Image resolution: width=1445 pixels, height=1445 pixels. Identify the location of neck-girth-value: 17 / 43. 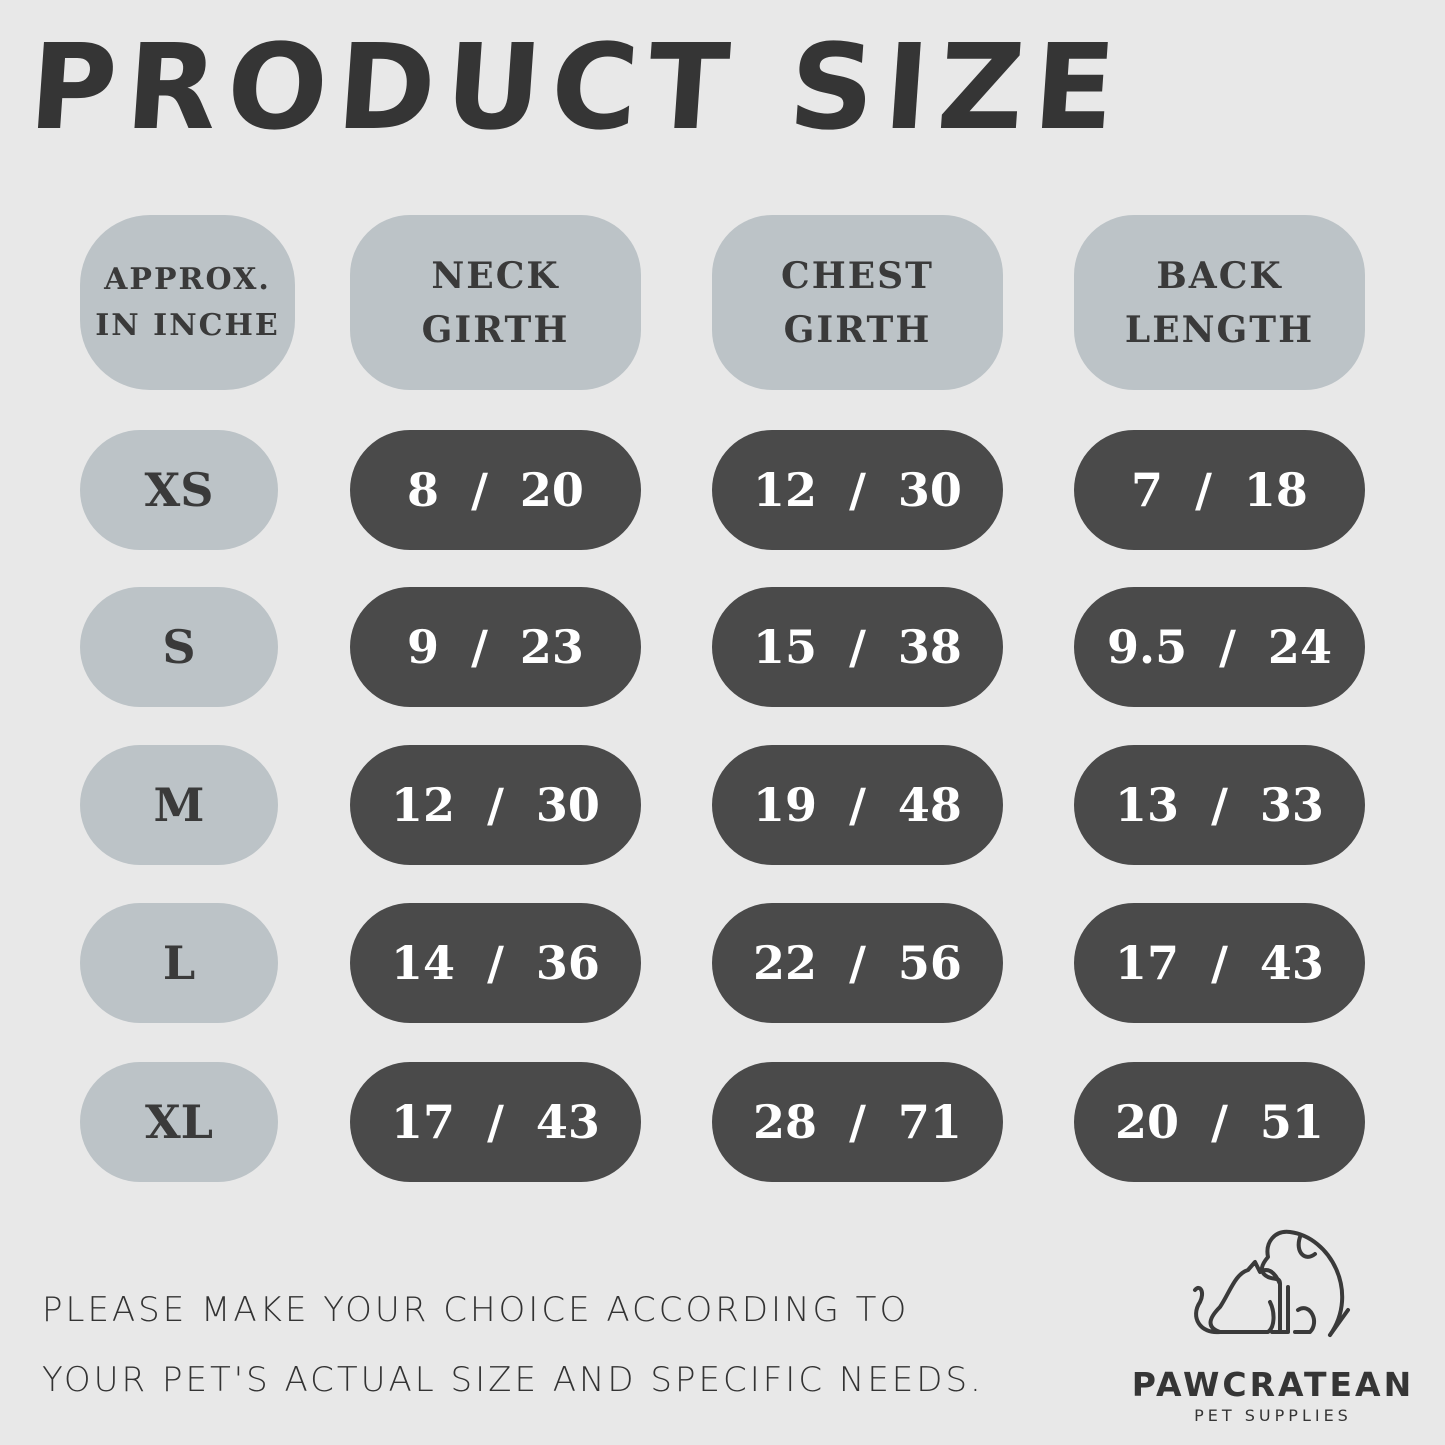
(495, 1122).